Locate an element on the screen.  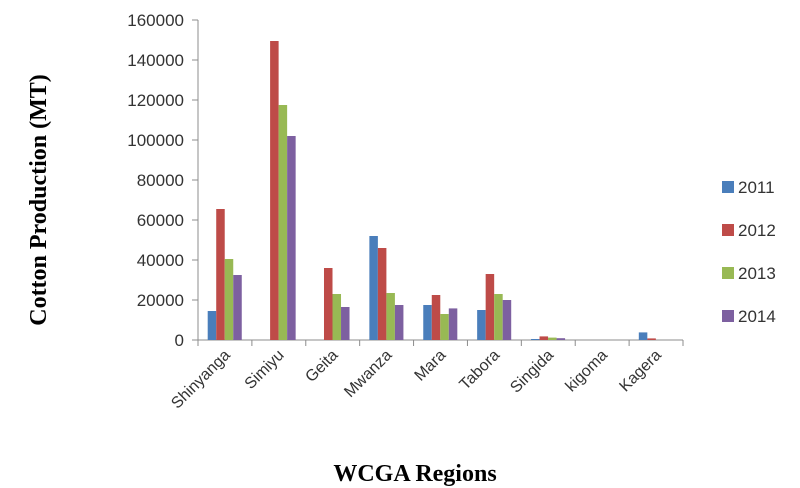
bar-2014-simiyu is located at coordinates (291, 238).